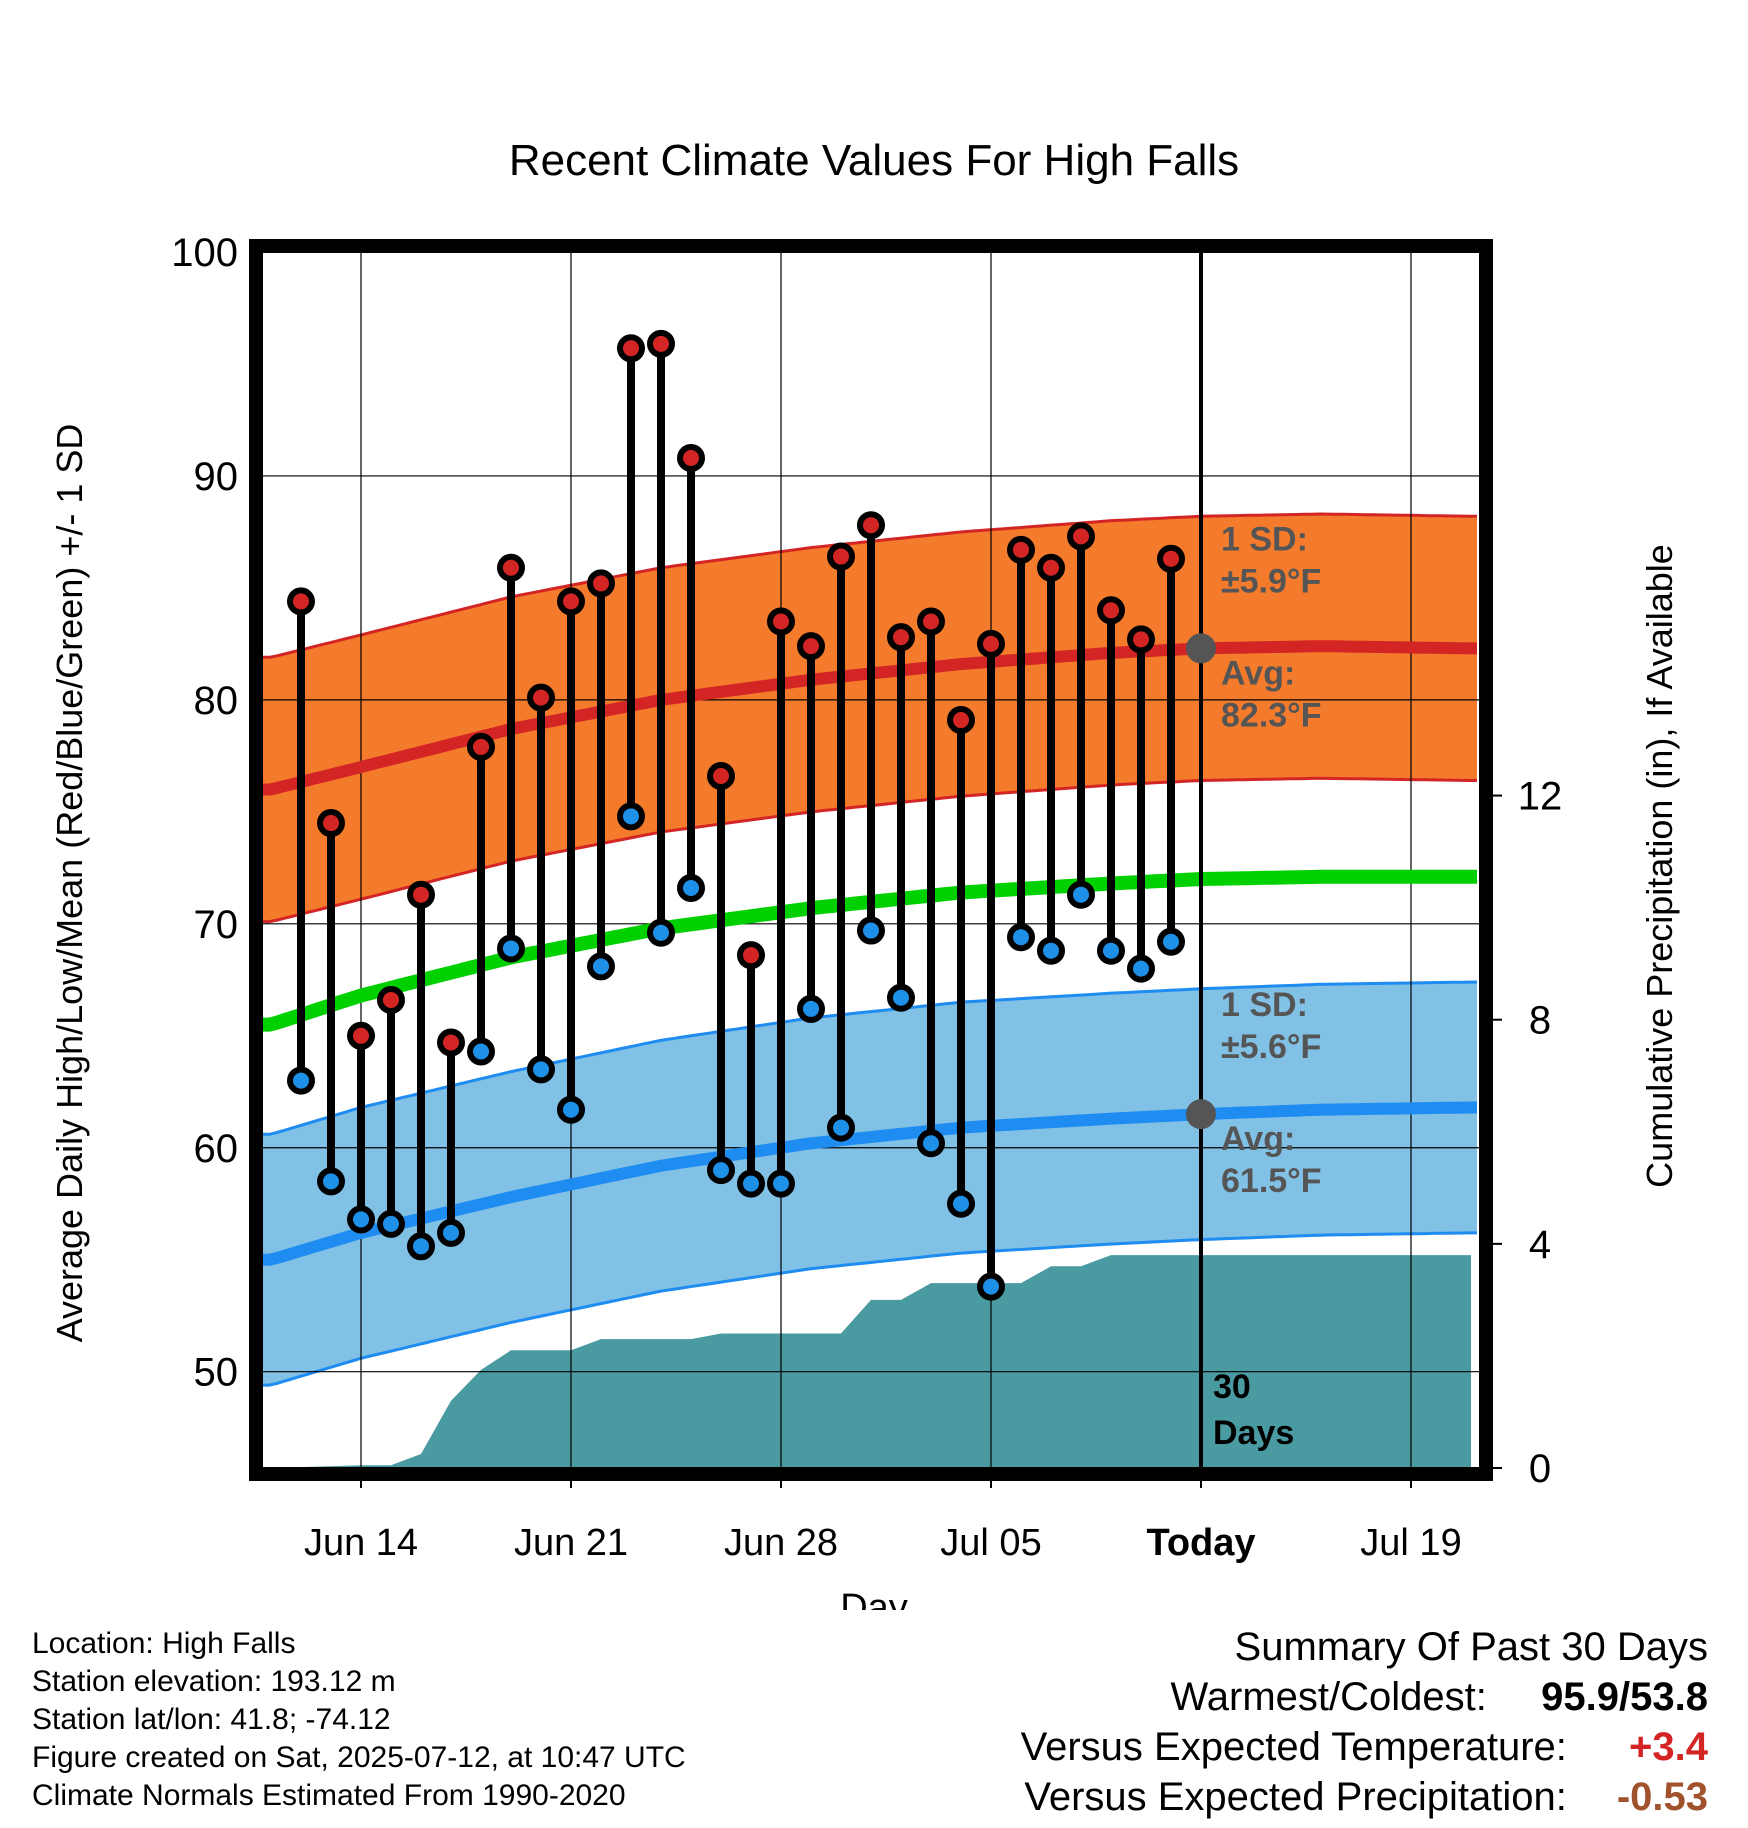 Image resolution: width=1748 pixels, height=1828 pixels. What do you see at coordinates (1253, 1433) in the screenshot?
I see `days-count-label: Days` at bounding box center [1253, 1433].